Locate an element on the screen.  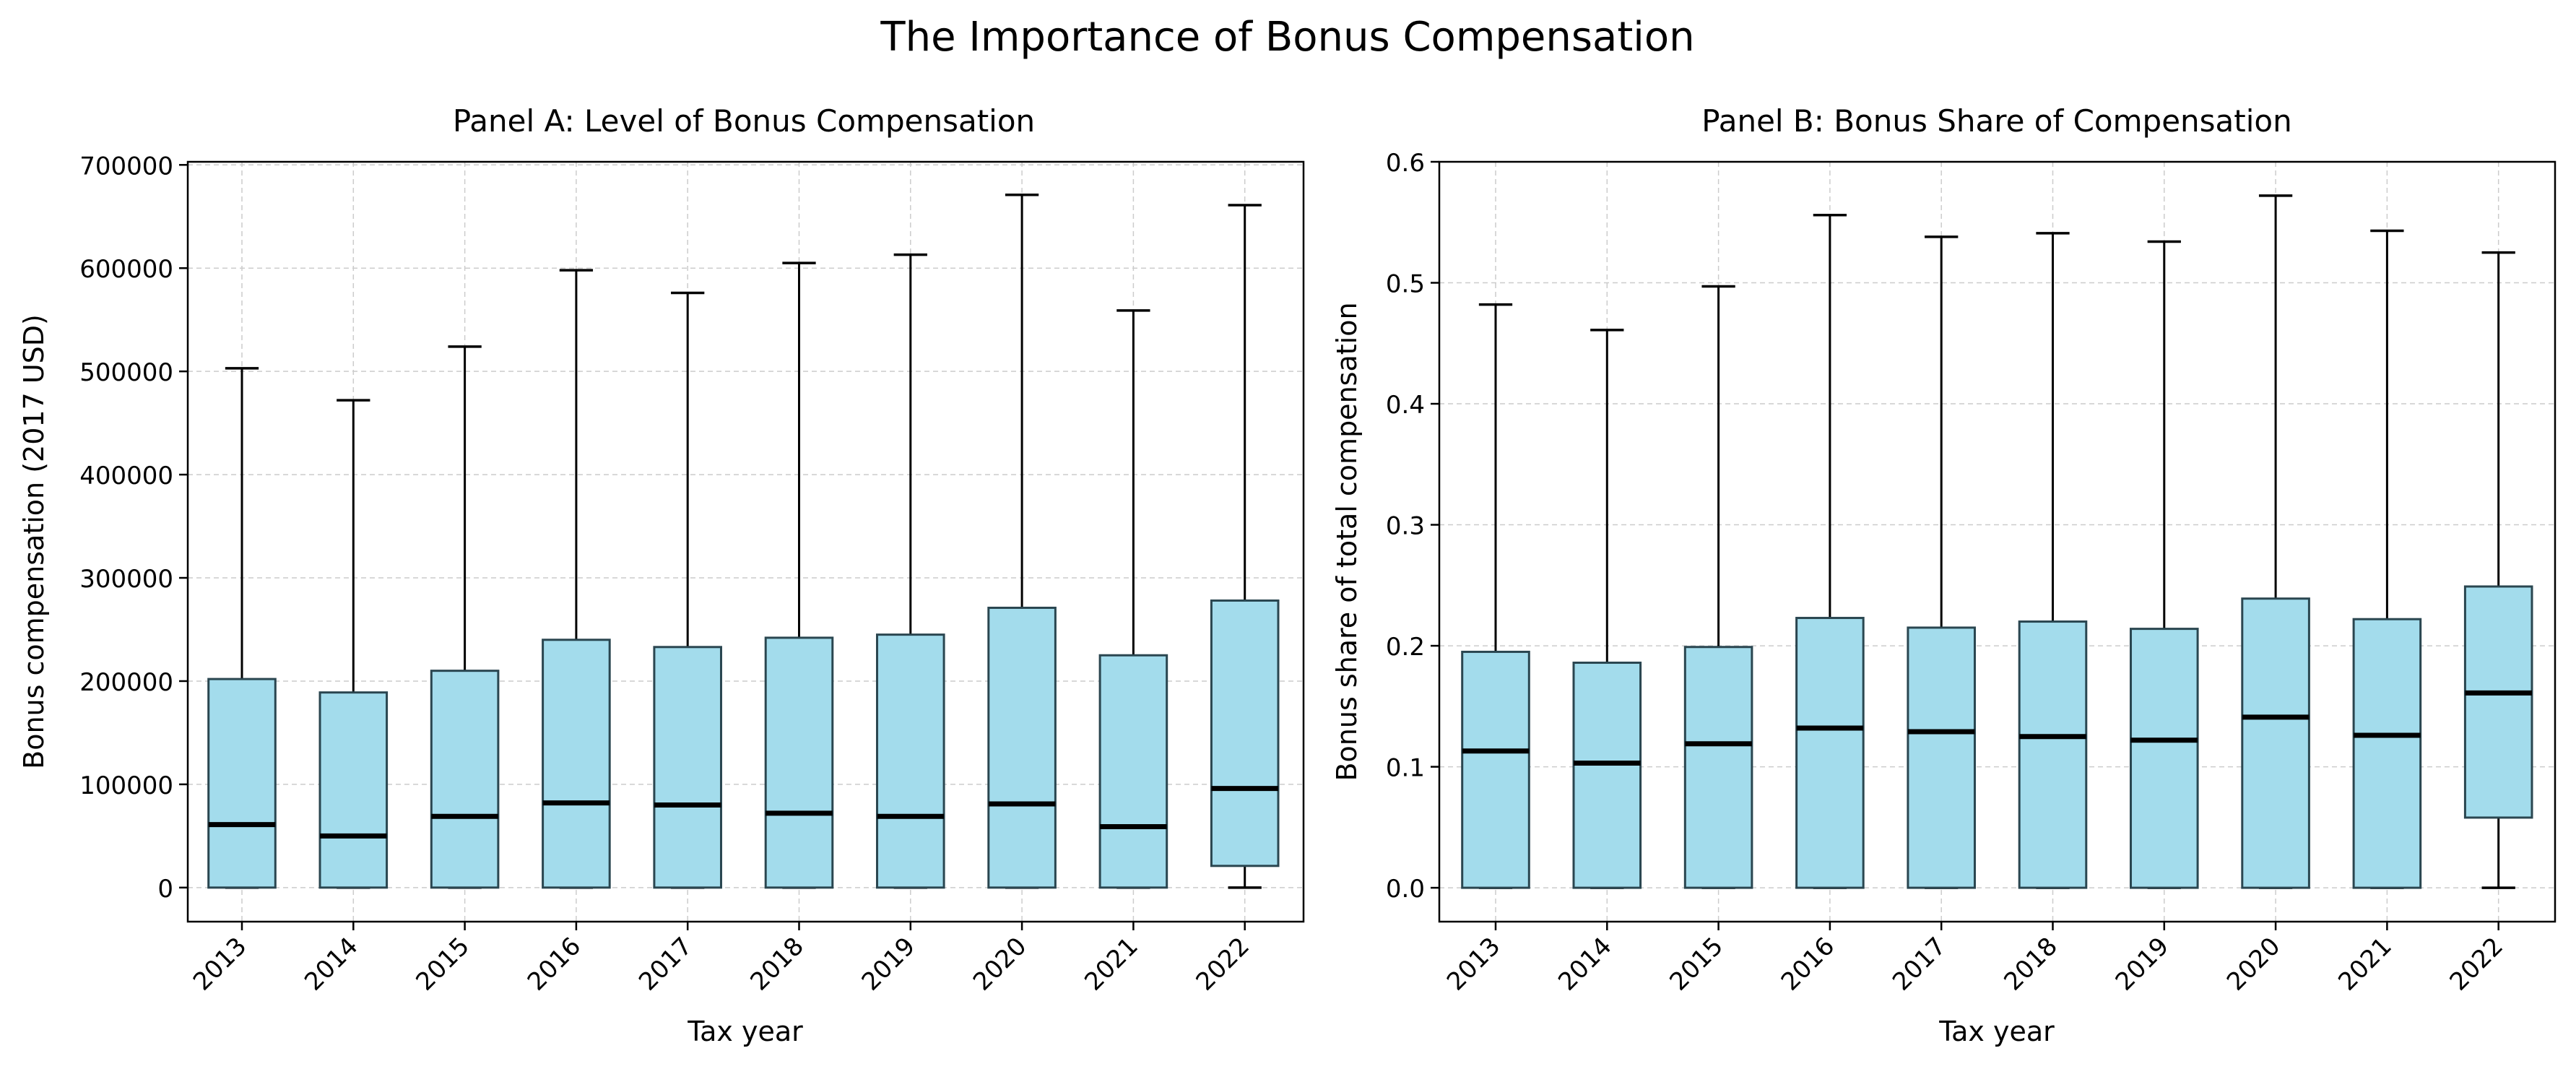
ytick-label: 0.1 is located at coordinates (1405, 768).